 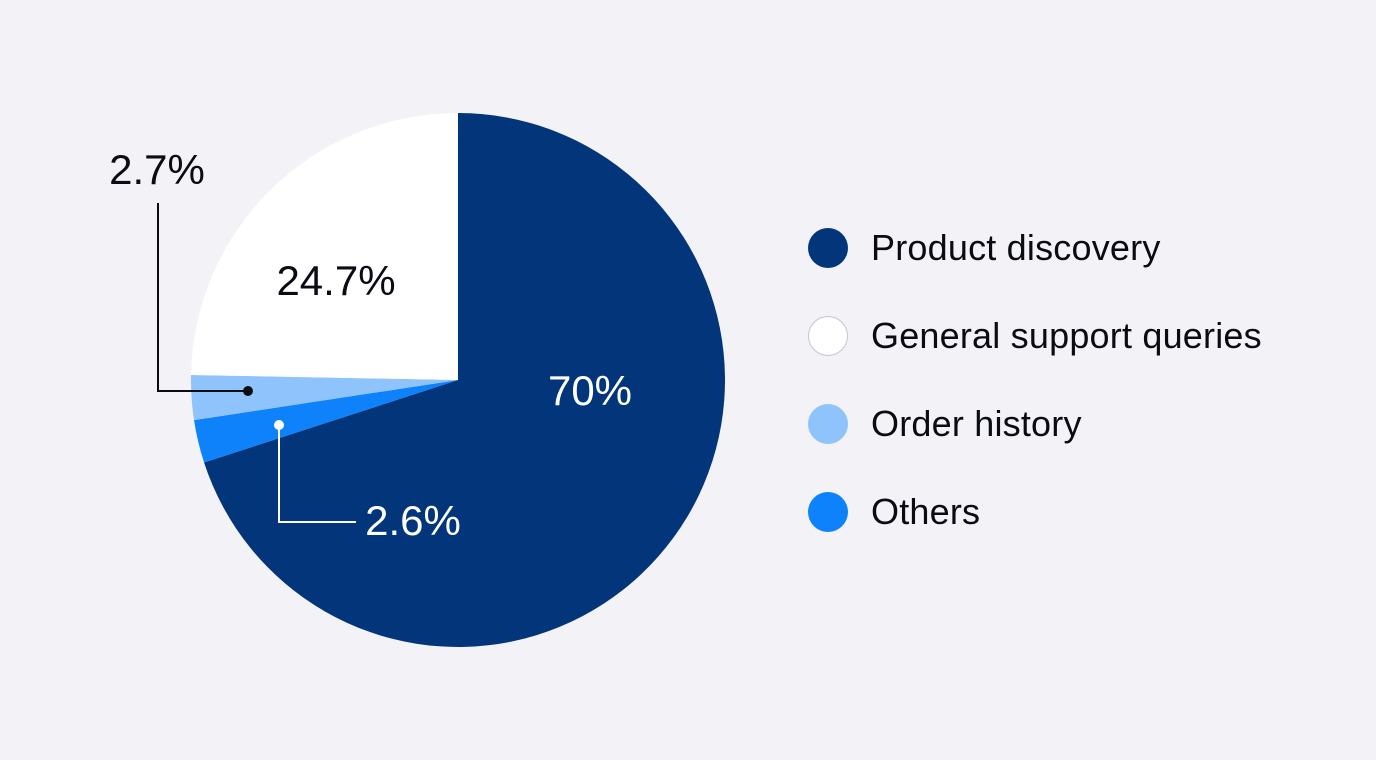 What do you see at coordinates (590, 390) in the screenshot?
I see `data-label-product-discovery: 70%` at bounding box center [590, 390].